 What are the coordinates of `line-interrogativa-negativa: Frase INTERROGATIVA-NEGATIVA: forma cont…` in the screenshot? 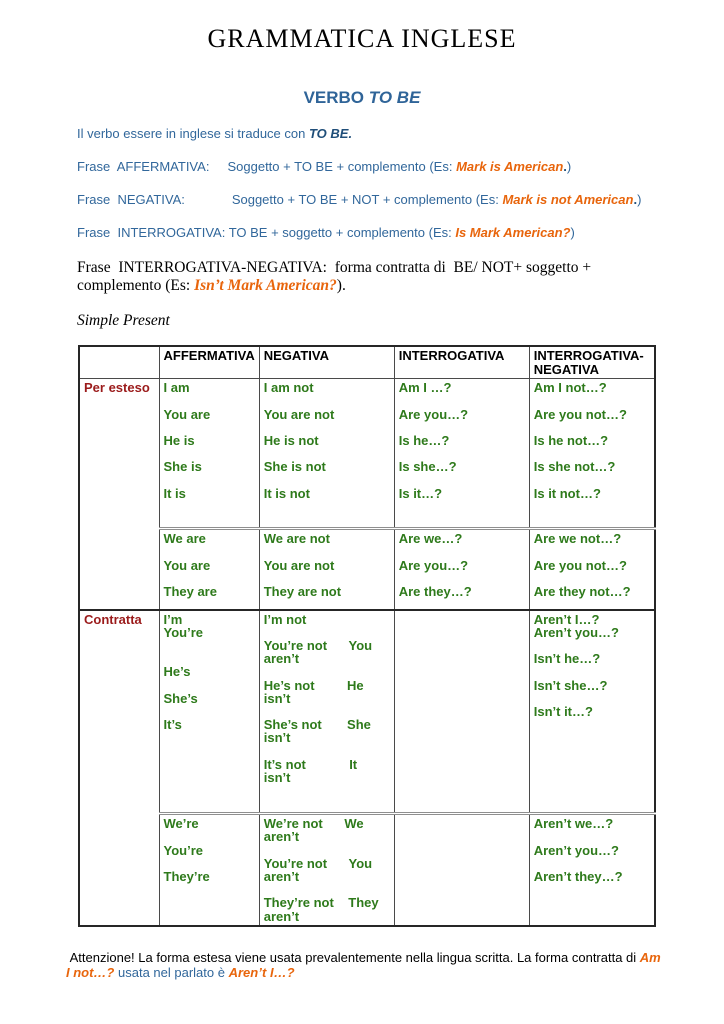 It's located at (336, 276).